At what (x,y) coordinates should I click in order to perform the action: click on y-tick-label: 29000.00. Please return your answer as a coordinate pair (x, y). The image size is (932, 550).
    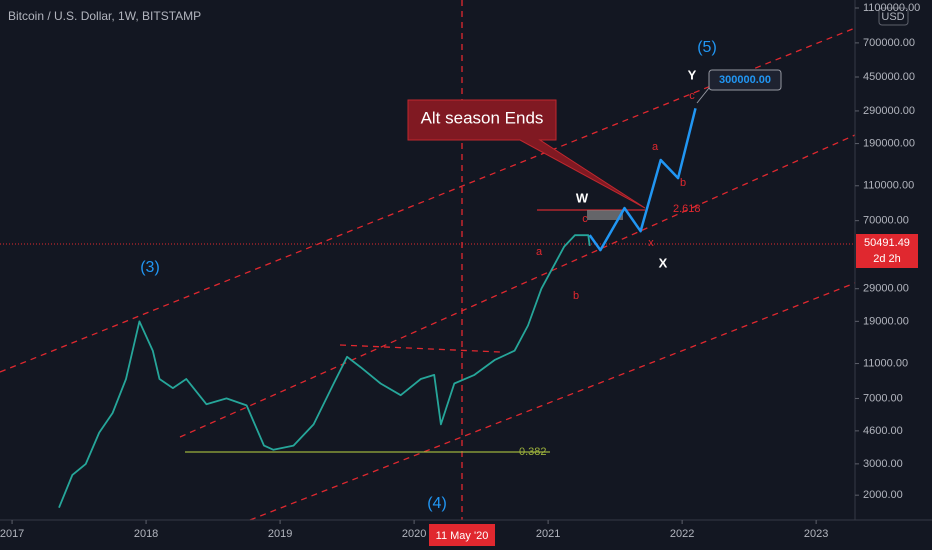
    Looking at the image, I should click on (886, 289).